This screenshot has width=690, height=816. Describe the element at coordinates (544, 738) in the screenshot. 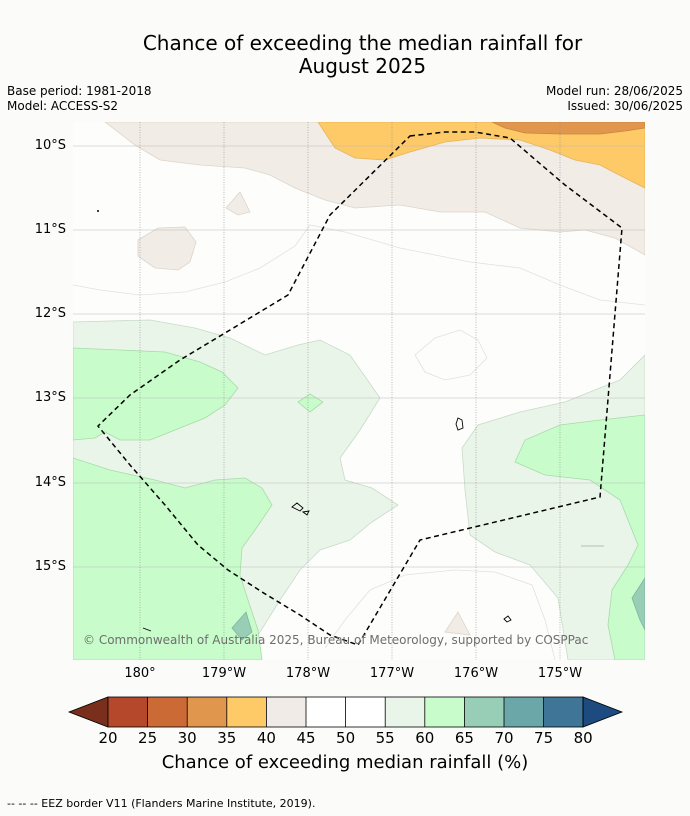

I see `colorbar-tick-75: 75` at that location.